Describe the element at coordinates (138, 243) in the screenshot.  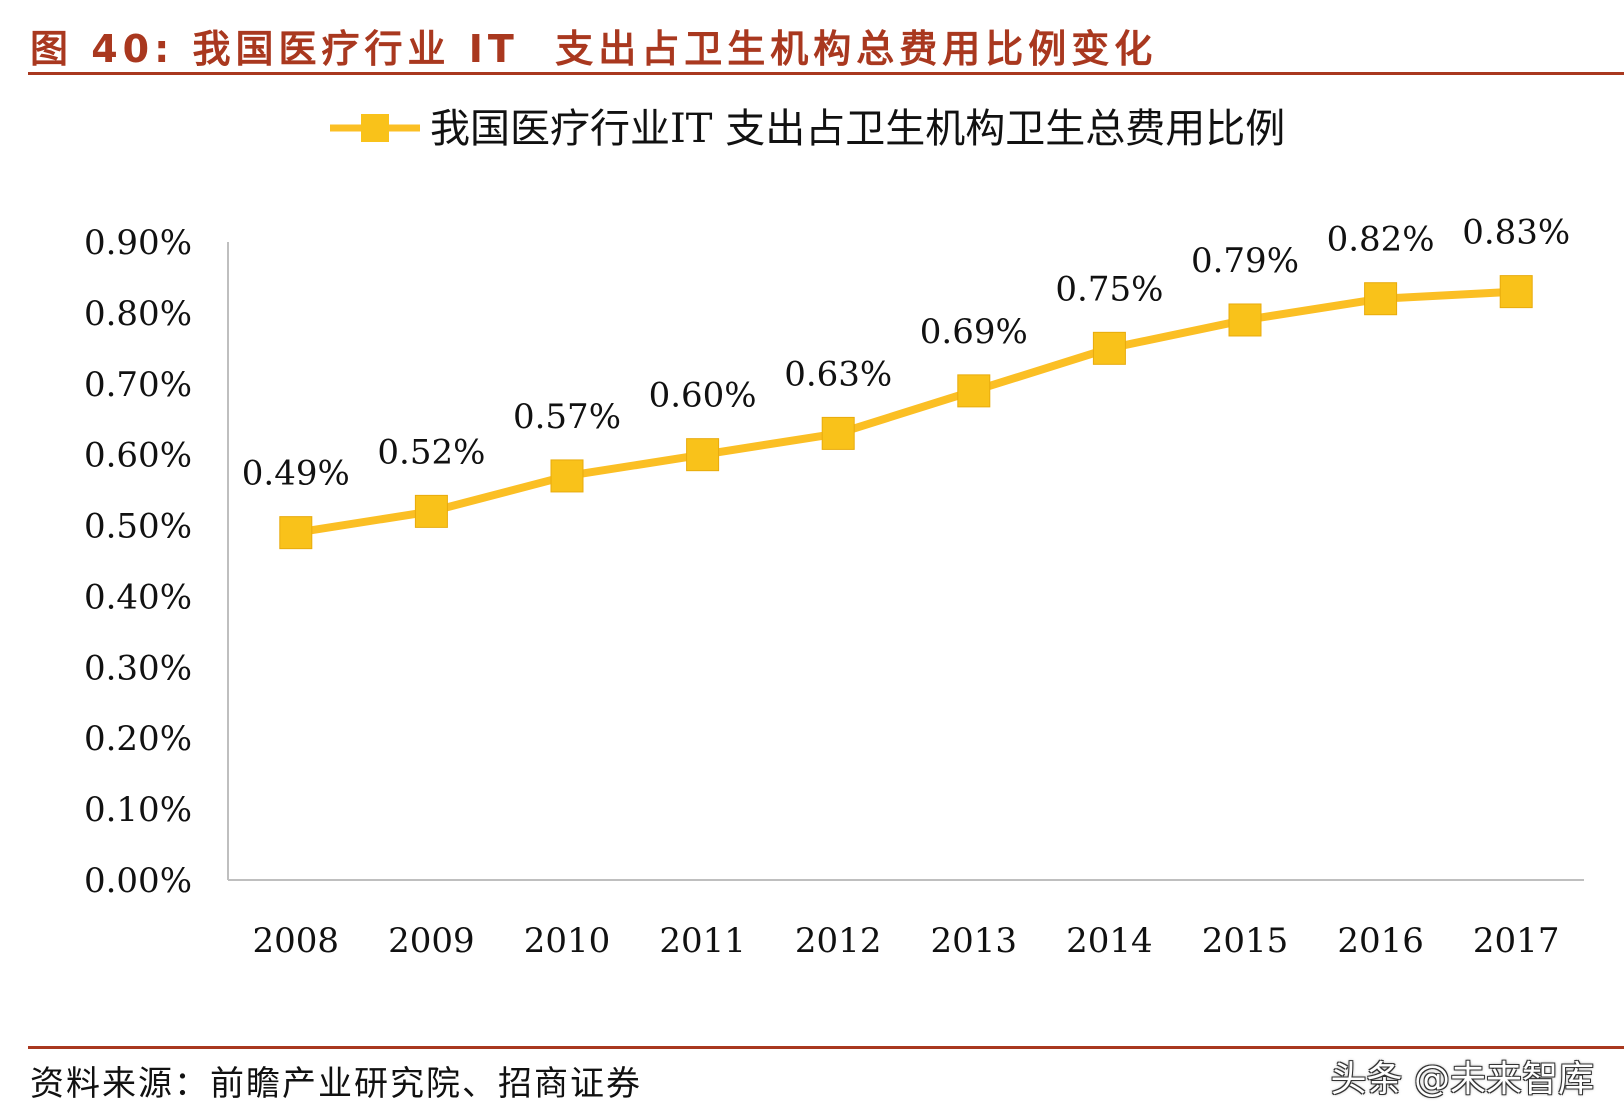
I see `y-tick-label: 0.90%` at that location.